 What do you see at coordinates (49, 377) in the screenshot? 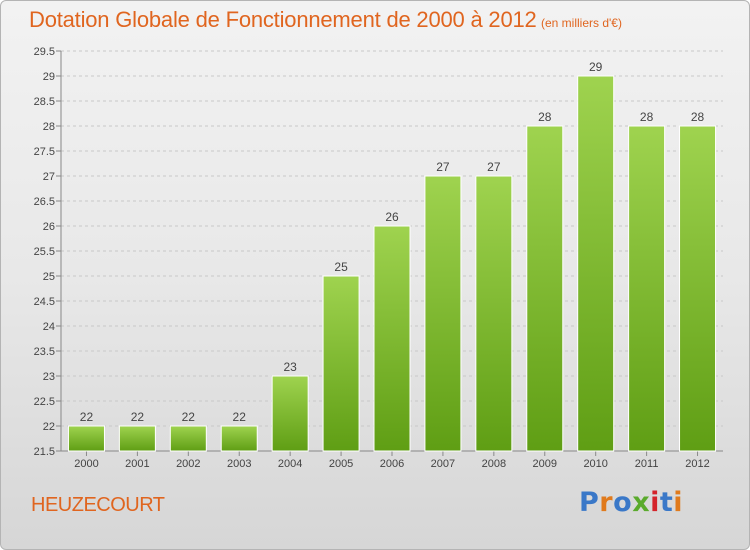
I see `y-tick-label: 23` at bounding box center [49, 377].